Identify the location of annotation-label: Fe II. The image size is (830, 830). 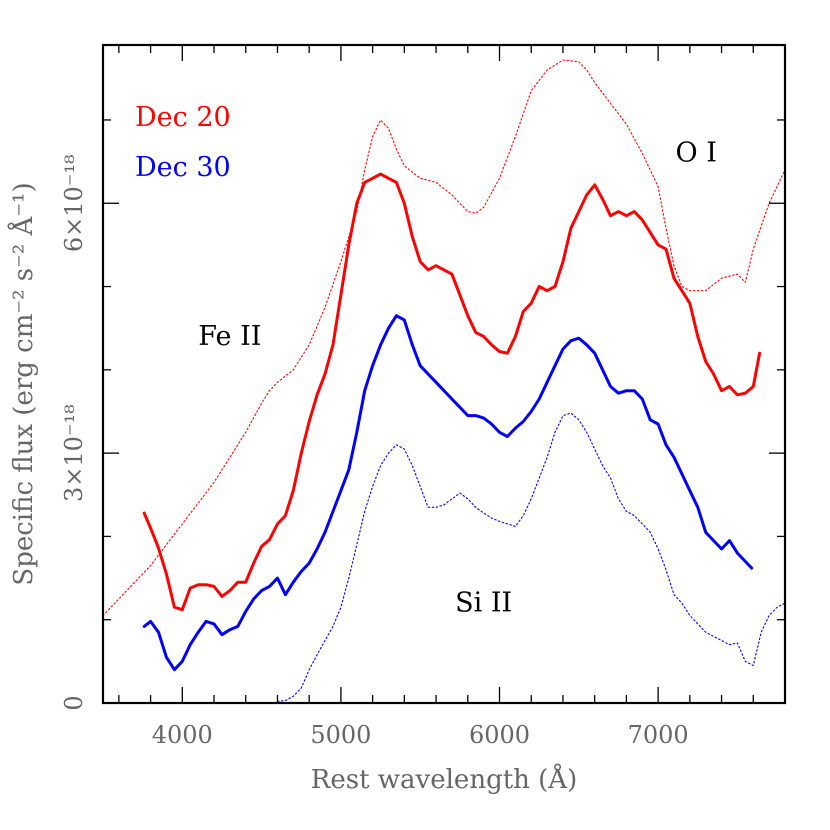
(229, 336).